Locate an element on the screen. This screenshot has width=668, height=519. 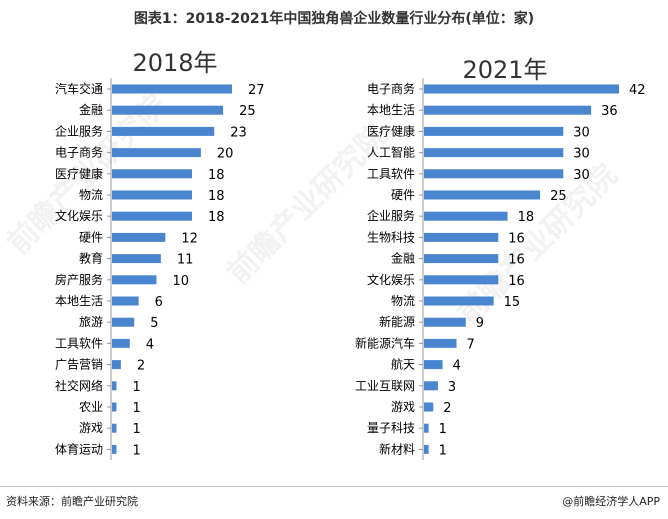
brand-note: @前瞻经济学人APP is located at coordinates (611, 501).